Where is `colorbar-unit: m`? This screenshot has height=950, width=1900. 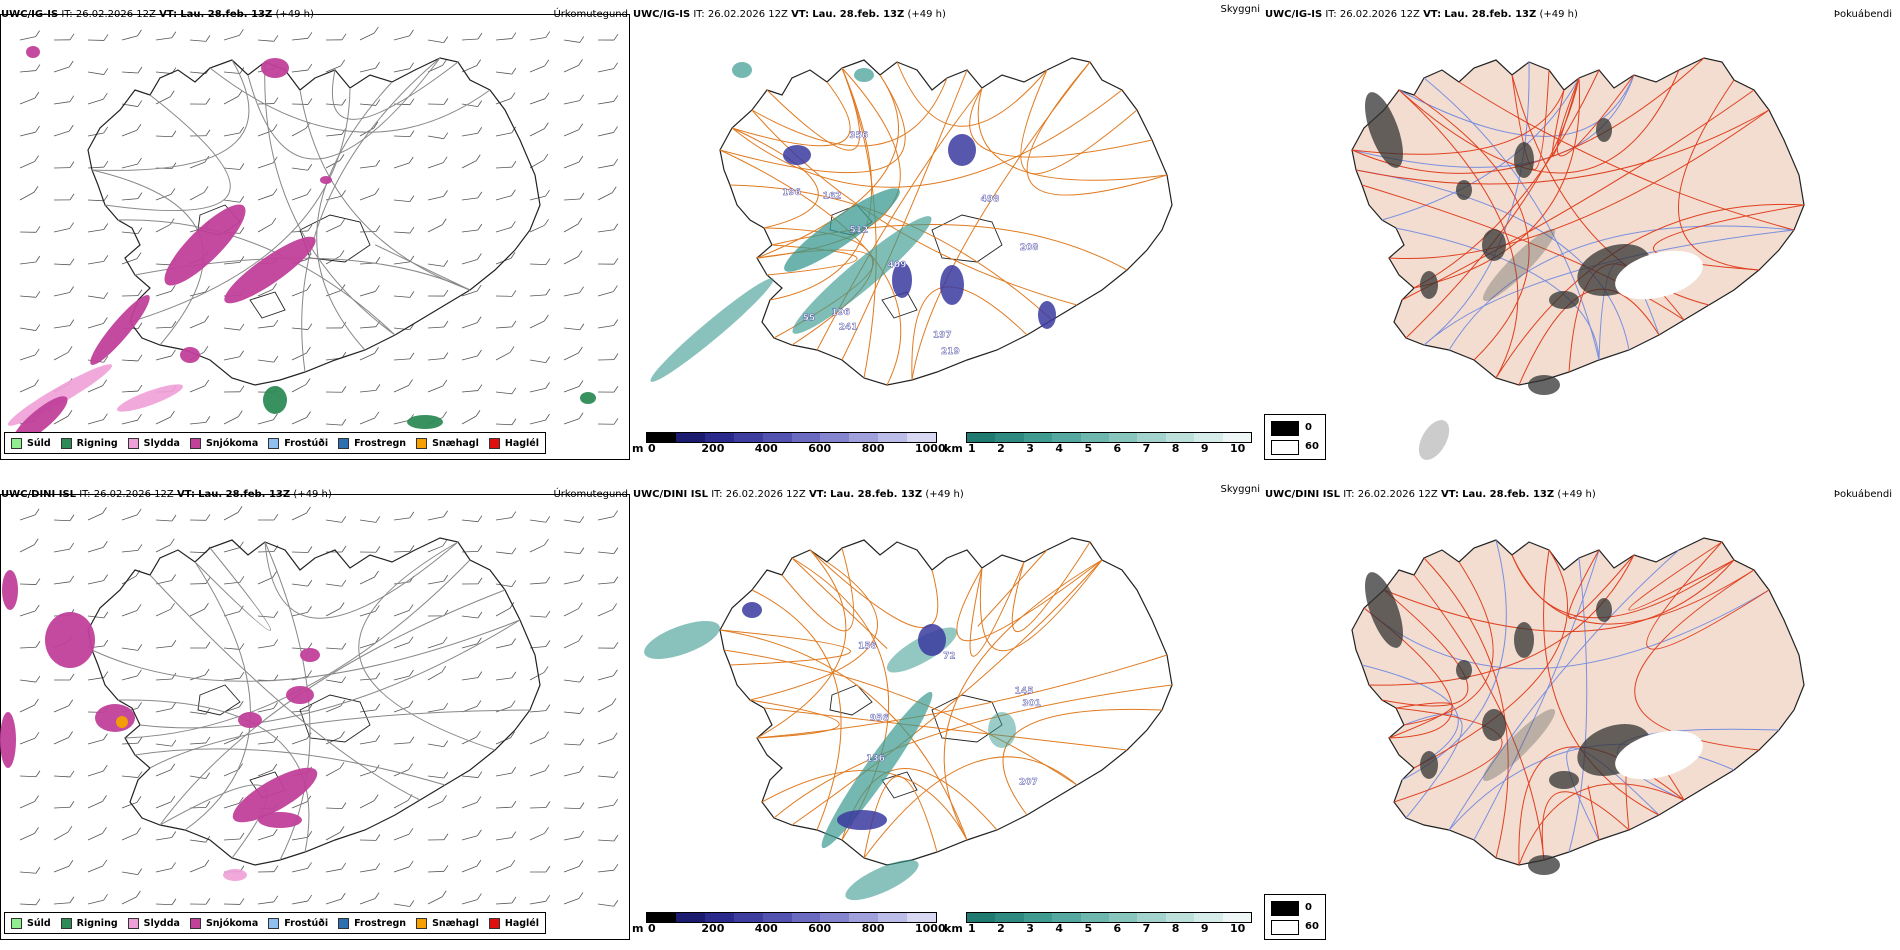 colorbar-unit: m is located at coordinates (638, 928).